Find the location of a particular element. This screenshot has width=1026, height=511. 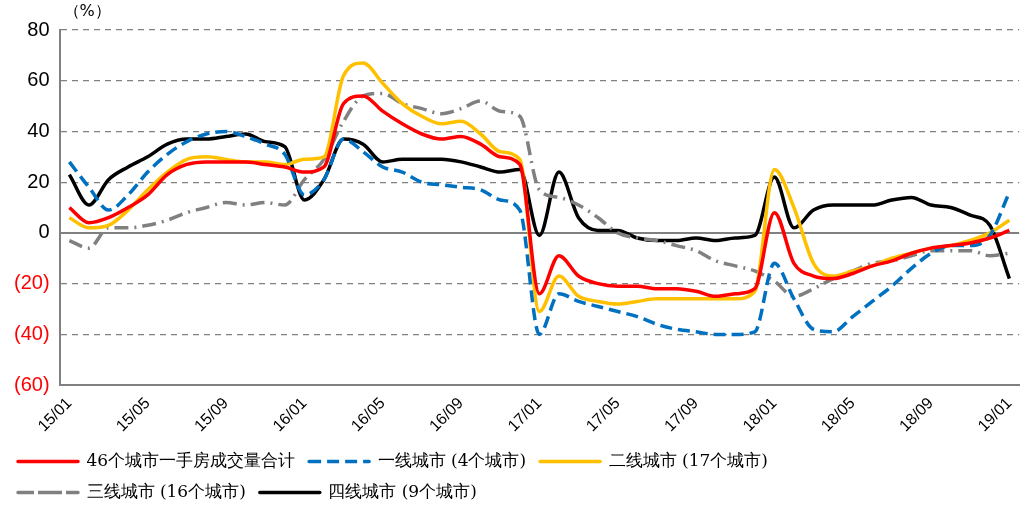

legend-label: 四线城市 (9个城市) is located at coordinates (402, 490).